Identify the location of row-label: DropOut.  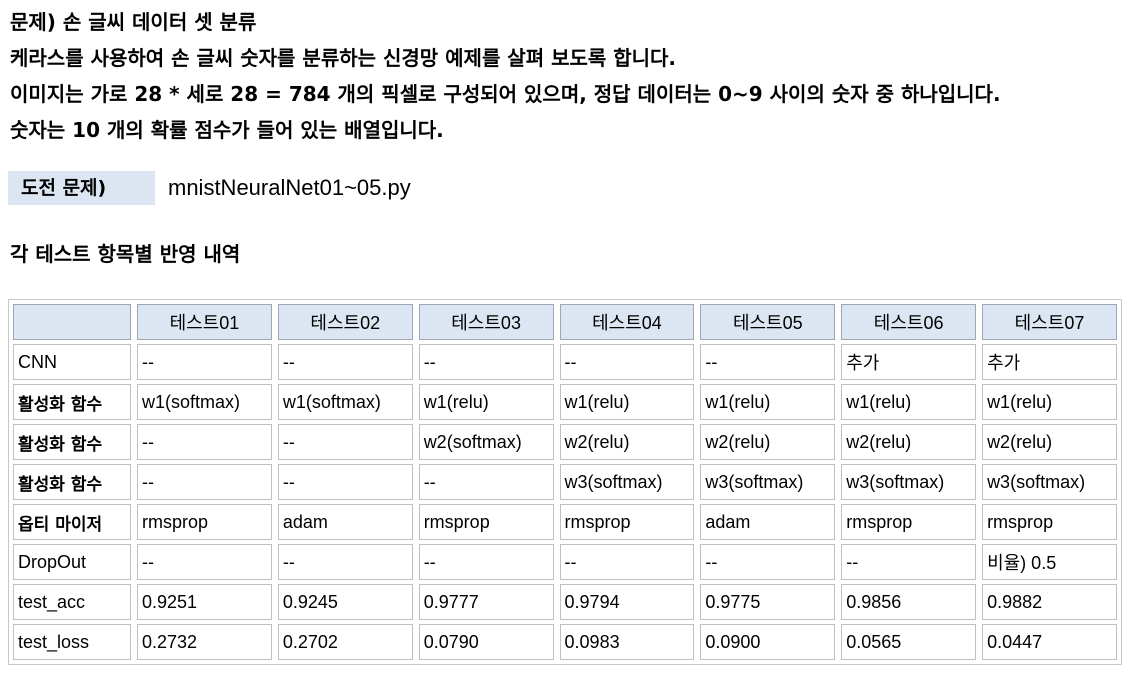
(72, 562).